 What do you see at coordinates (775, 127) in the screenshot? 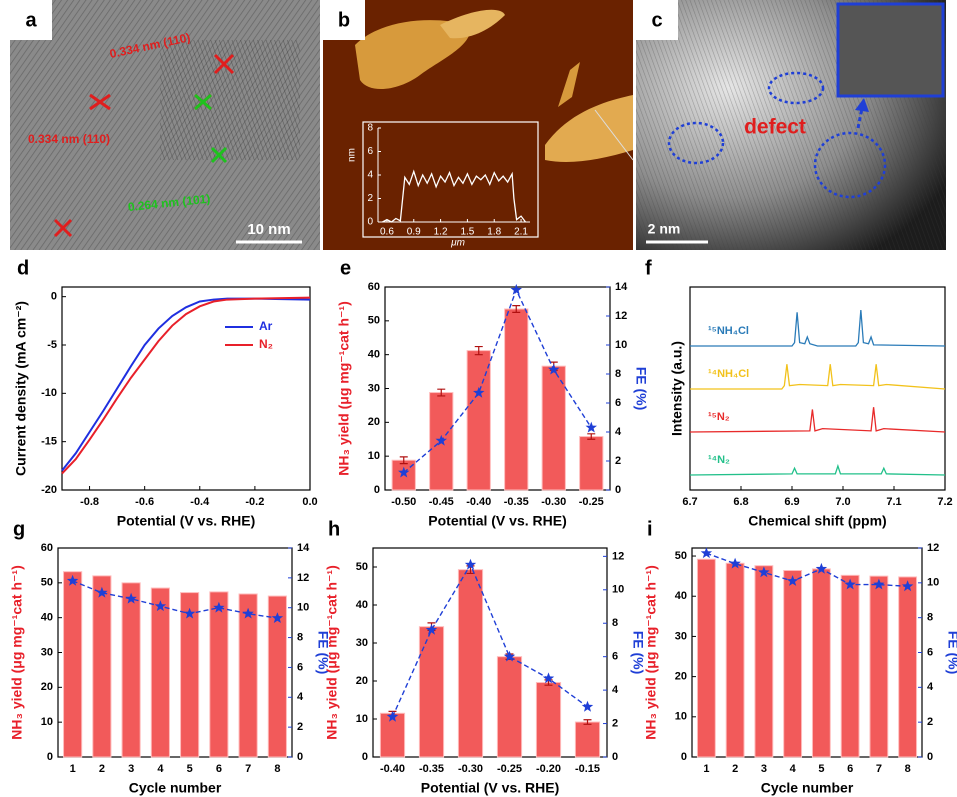
I see `annotation: defect` at bounding box center [775, 127].